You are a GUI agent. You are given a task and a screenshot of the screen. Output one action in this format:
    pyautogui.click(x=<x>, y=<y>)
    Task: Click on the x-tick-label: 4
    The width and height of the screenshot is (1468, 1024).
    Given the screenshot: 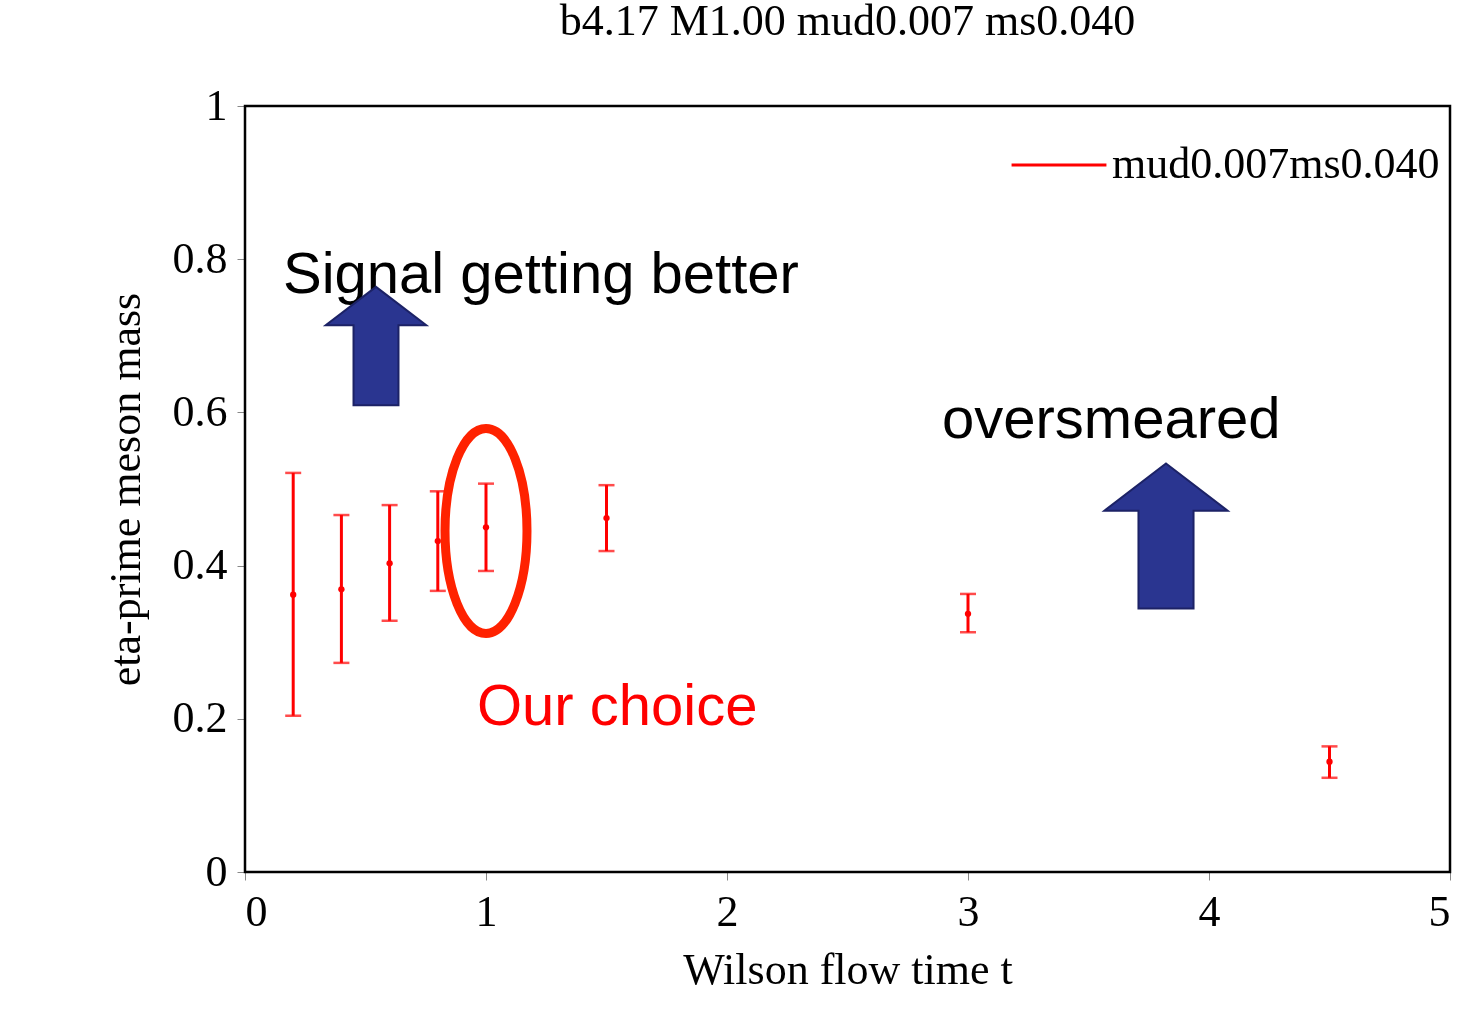 What is the action you would take?
    pyautogui.click(x=1209, y=911)
    